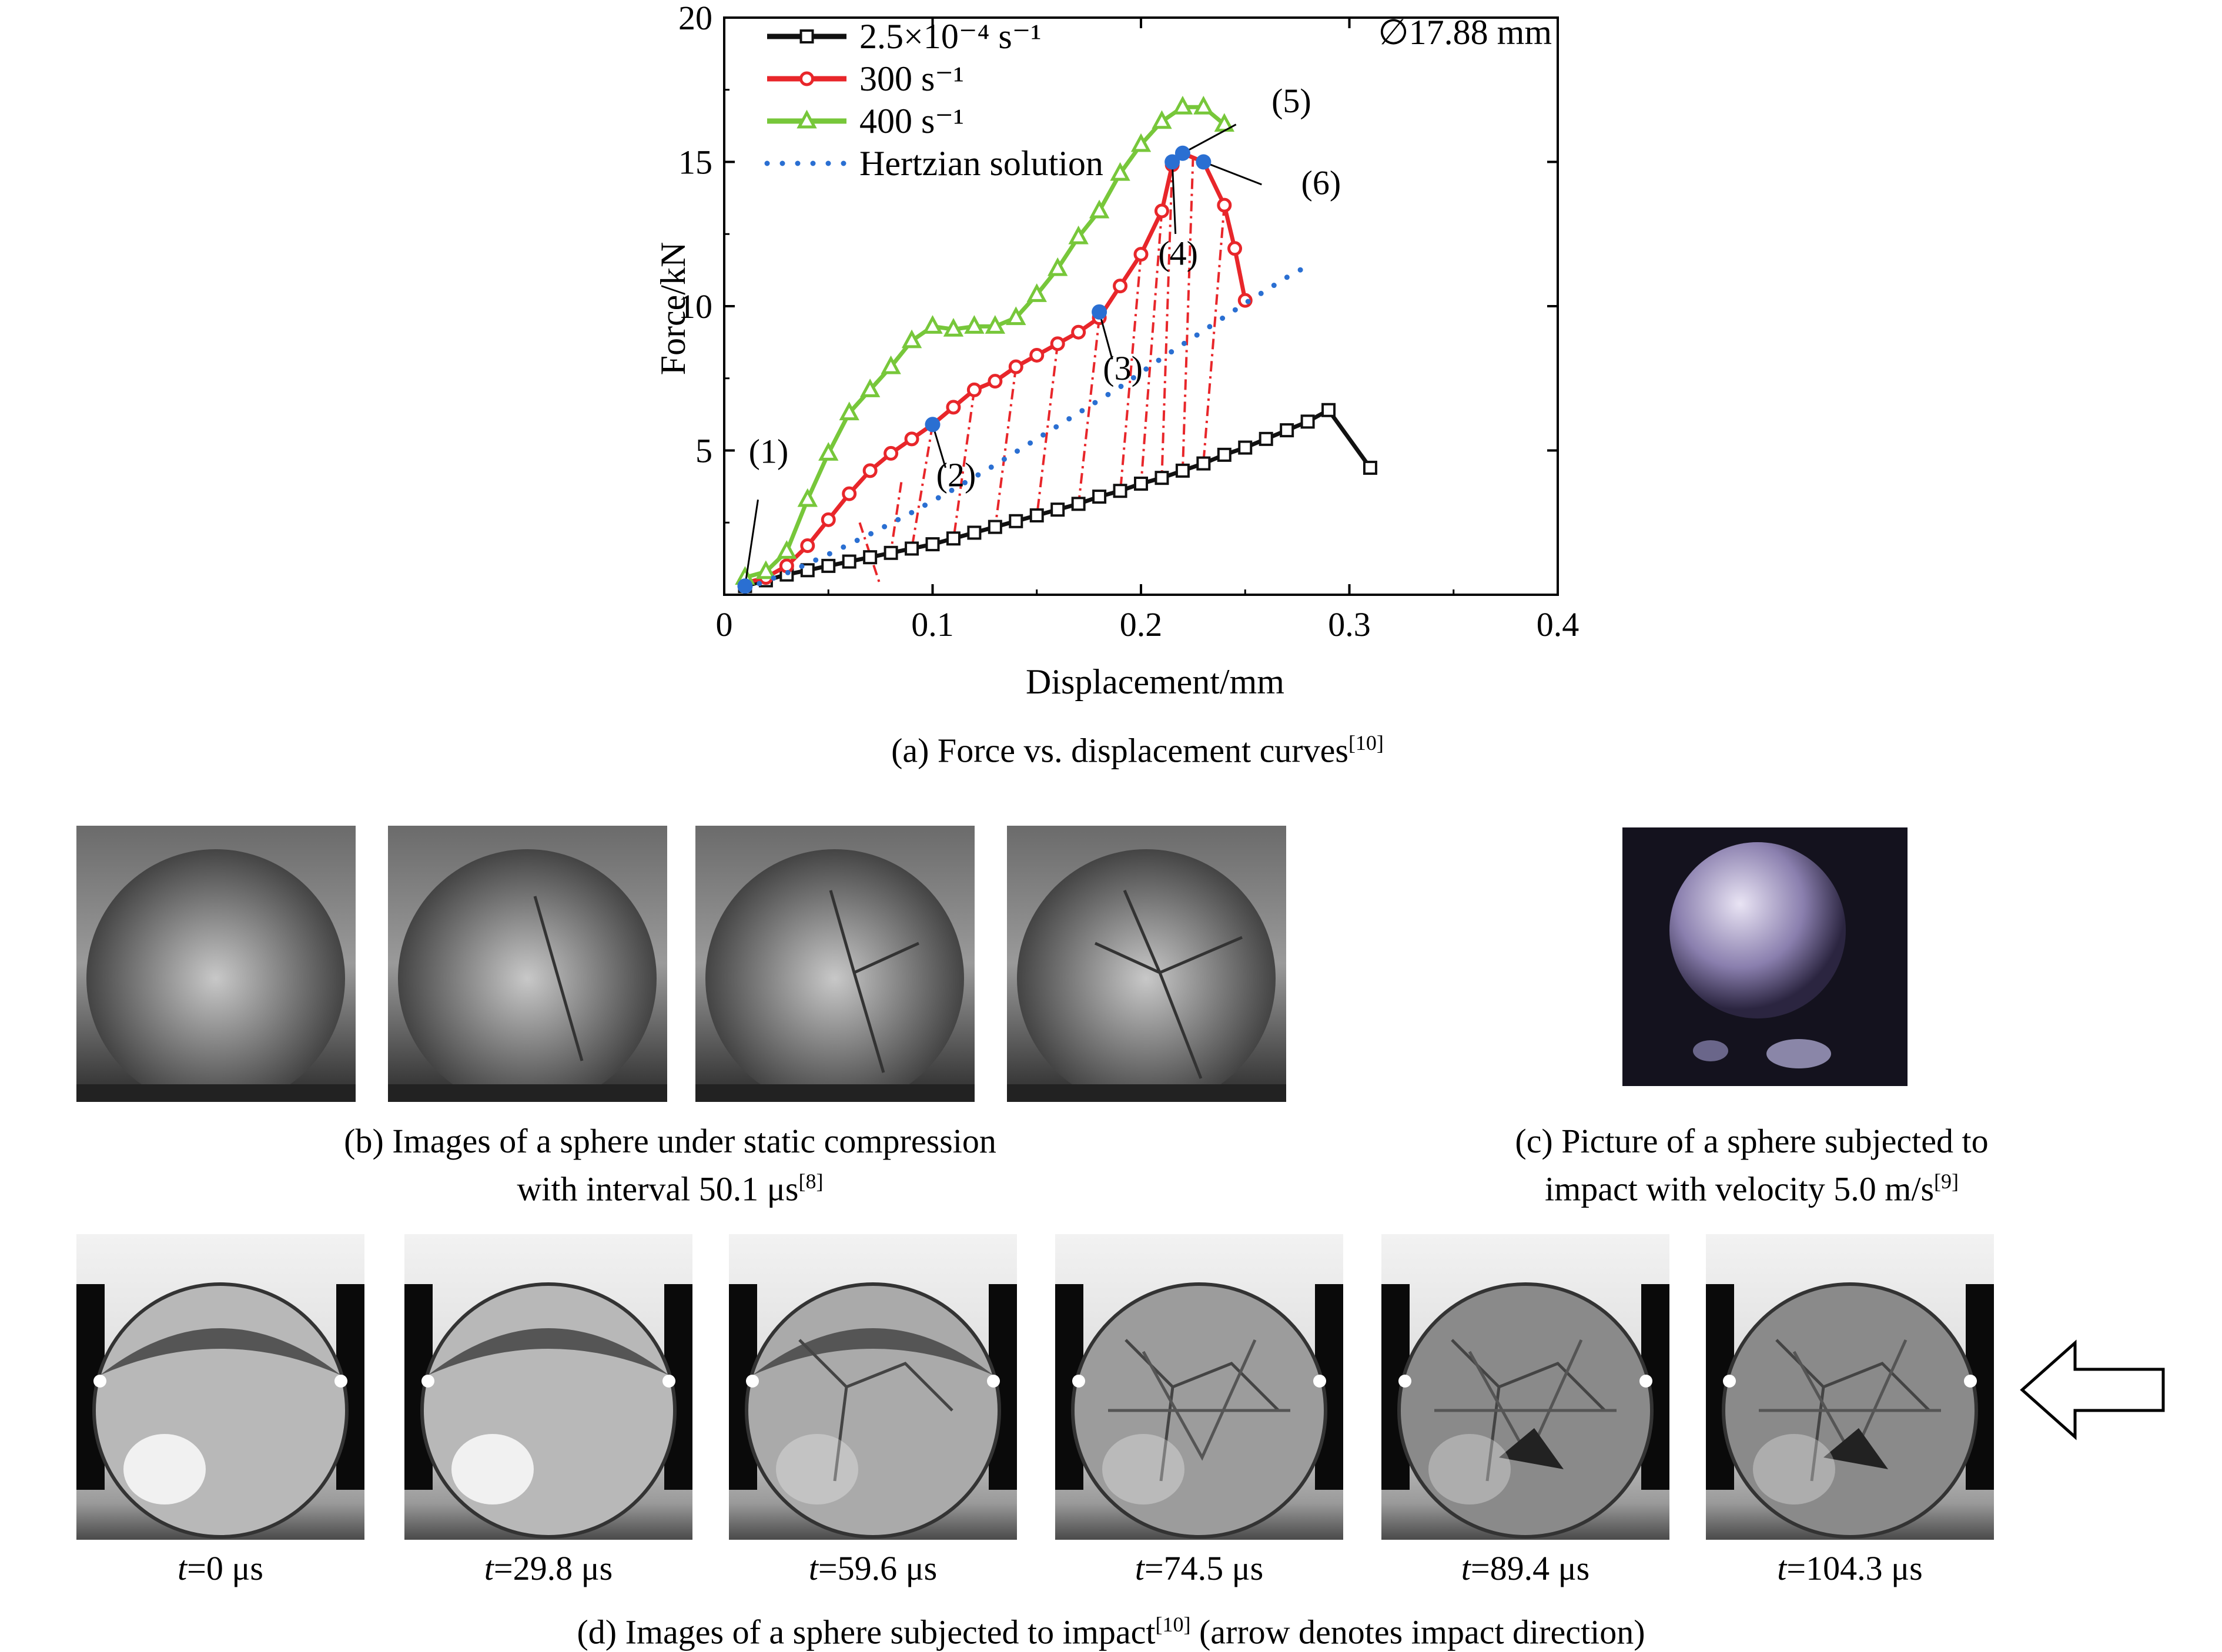  I want to click on legend-label: 400 s⁻¹, so click(911, 121).